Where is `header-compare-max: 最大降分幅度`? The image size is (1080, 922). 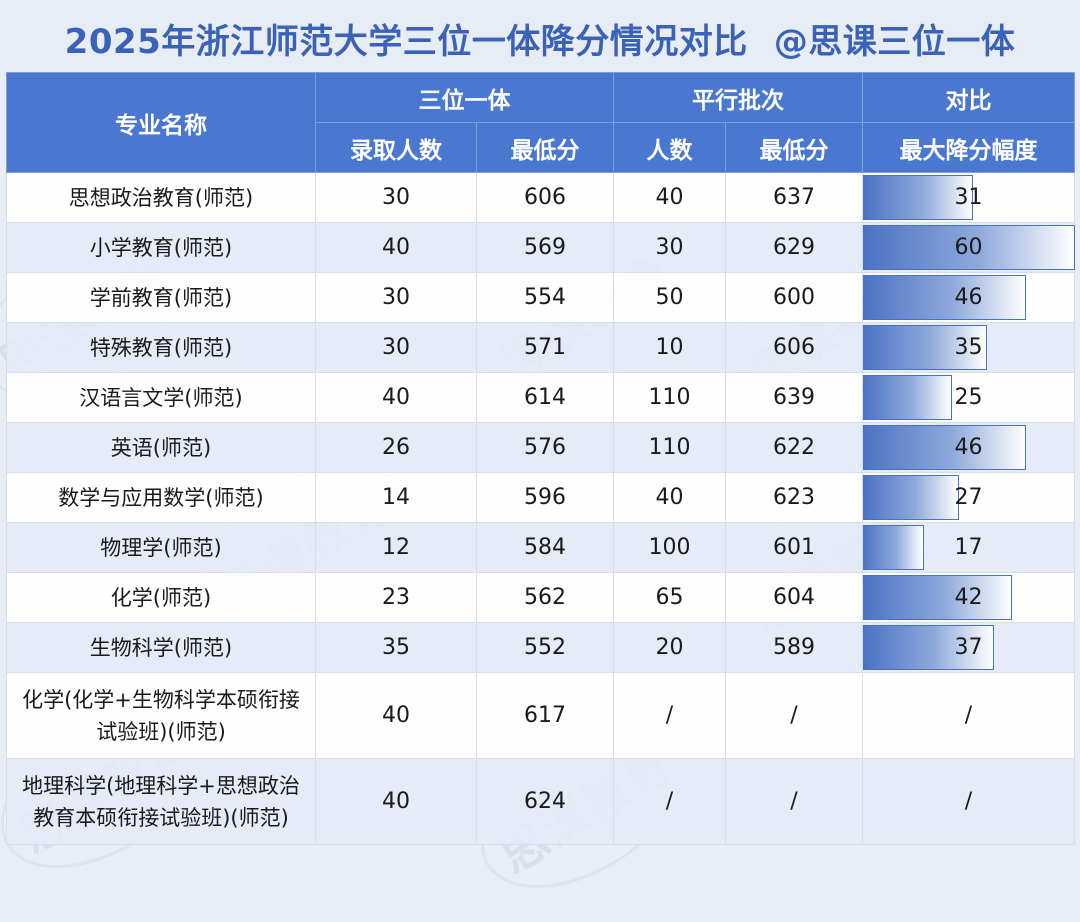
header-compare-max: 最大降分幅度 is located at coordinates (968, 147).